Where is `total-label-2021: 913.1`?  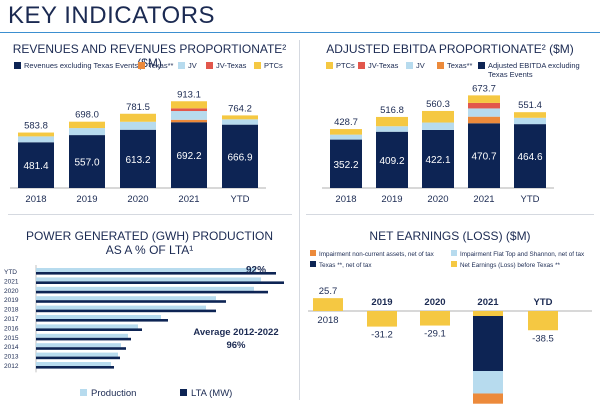
total-label-2021: 913.1 is located at coordinates (189, 94).